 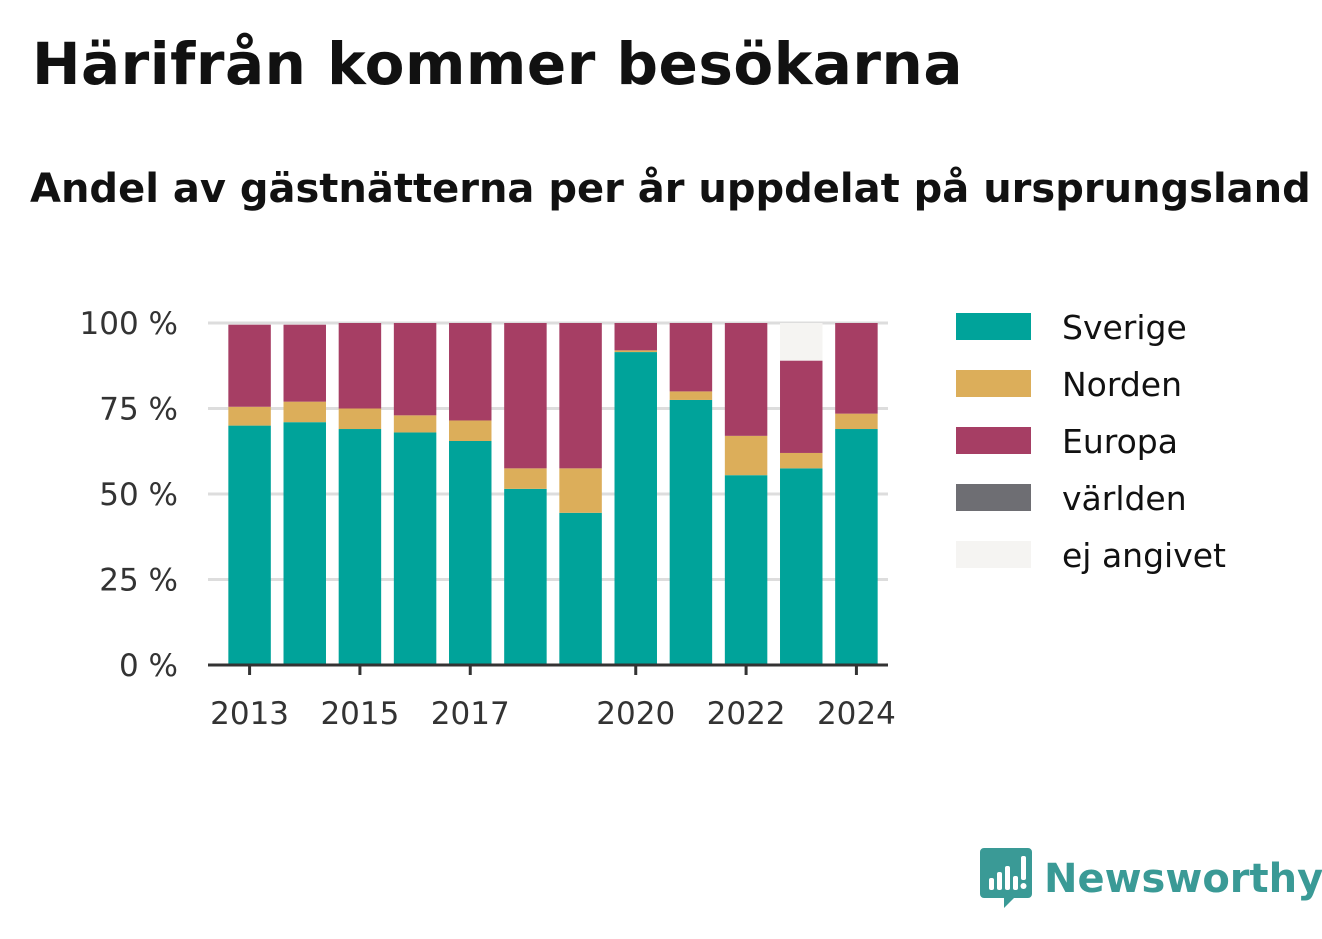 What do you see at coordinates (360, 366) in the screenshot?
I see `bar-segment-Europa-2015` at bounding box center [360, 366].